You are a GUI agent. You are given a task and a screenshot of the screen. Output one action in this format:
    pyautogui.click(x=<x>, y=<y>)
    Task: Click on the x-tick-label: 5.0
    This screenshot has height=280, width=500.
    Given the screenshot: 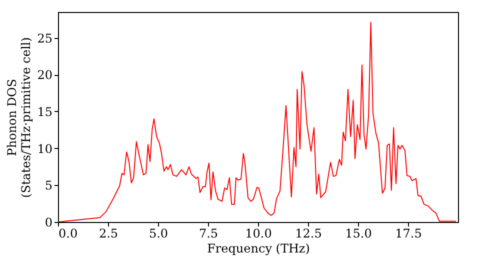 What is the action you would take?
    pyautogui.click(x=158, y=233)
    